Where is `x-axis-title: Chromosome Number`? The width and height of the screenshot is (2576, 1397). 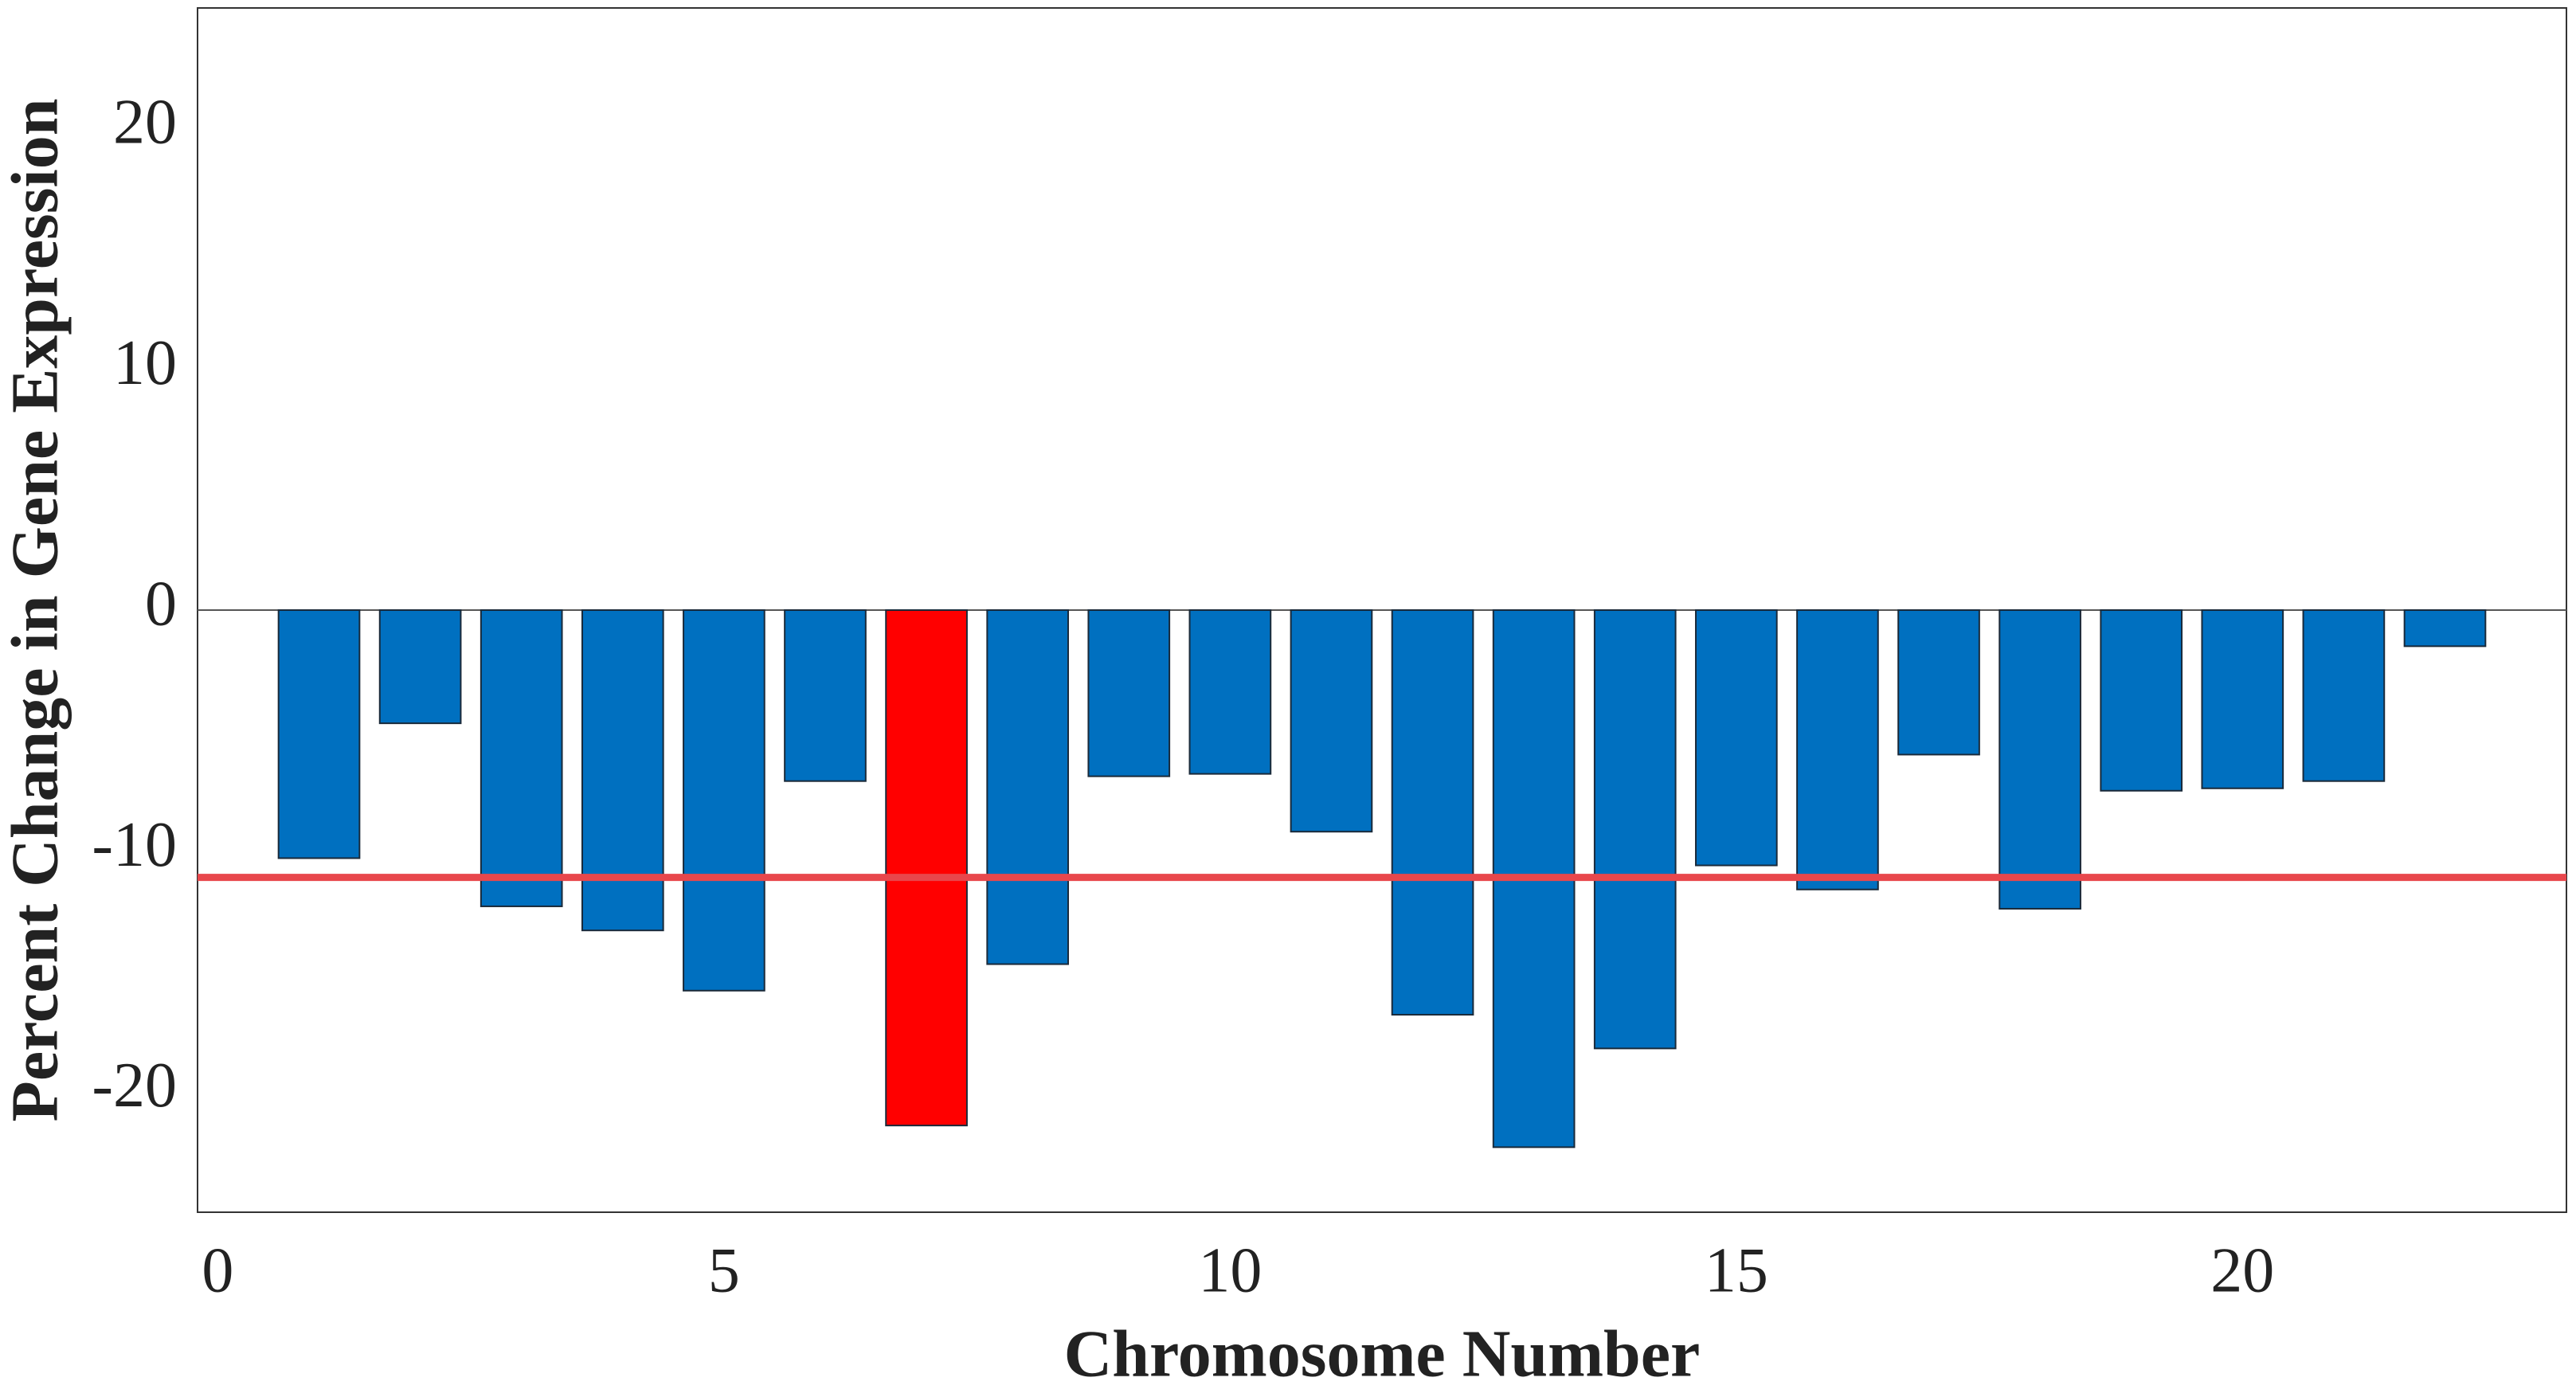
x-axis-title: Chromosome Number is located at coordinates (1382, 1354).